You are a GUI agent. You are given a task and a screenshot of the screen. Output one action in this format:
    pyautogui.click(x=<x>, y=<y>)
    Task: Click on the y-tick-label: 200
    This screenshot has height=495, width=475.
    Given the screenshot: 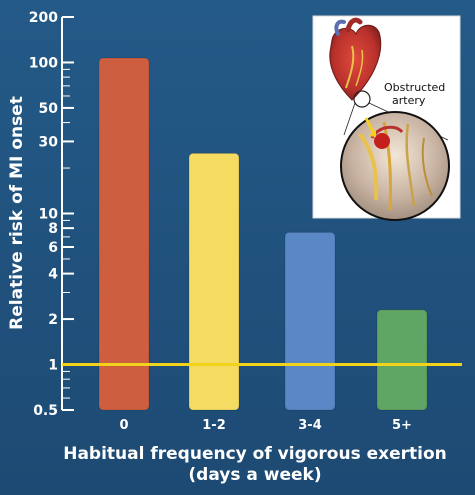 What is the action you would take?
    pyautogui.click(x=43, y=18)
    